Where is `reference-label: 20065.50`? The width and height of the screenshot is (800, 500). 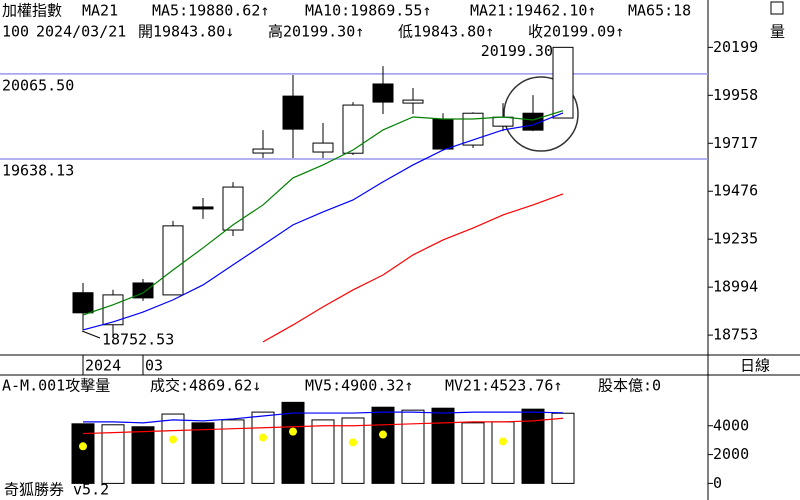
reference-label: 20065.50 is located at coordinates (38, 85).